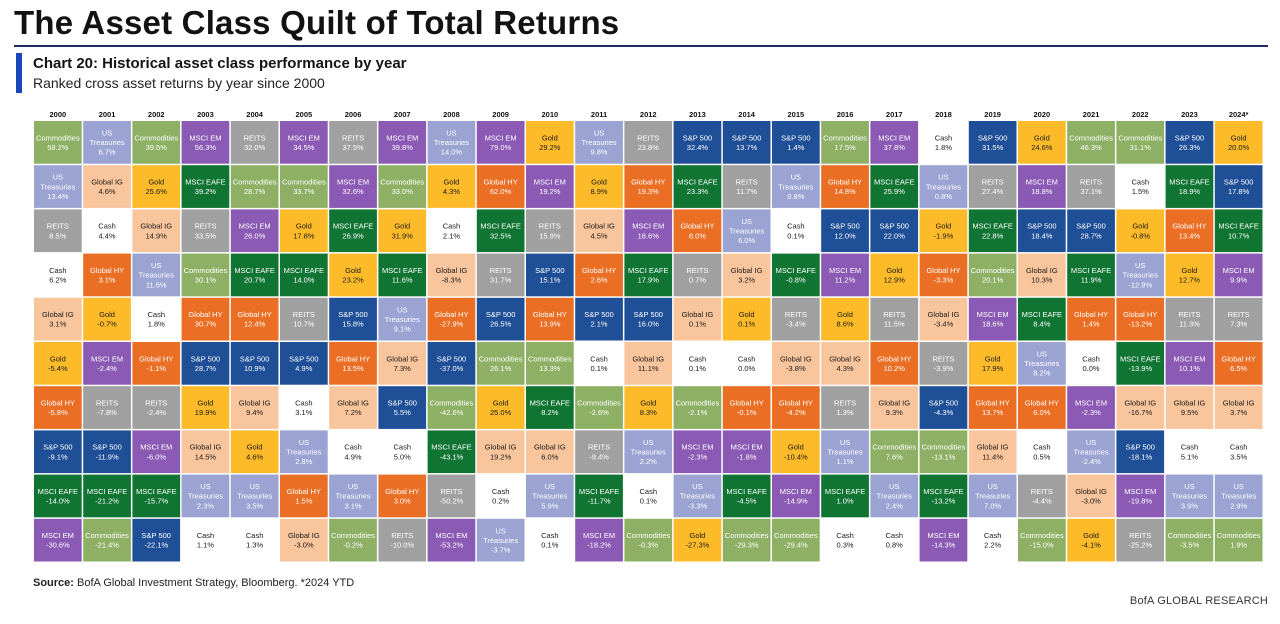  Describe the element at coordinates (746, 368) in the screenshot. I see `cell-2014-cash-value: 0.0%` at that location.